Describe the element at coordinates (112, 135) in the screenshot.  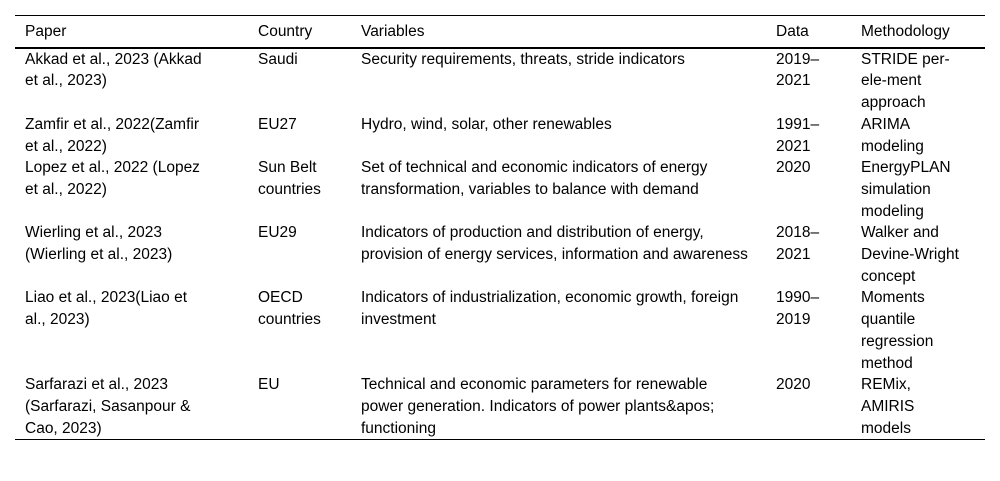
I see `cell-paper: Zamfir et al., 2022(Zamfir et al., 2022)` at that location.